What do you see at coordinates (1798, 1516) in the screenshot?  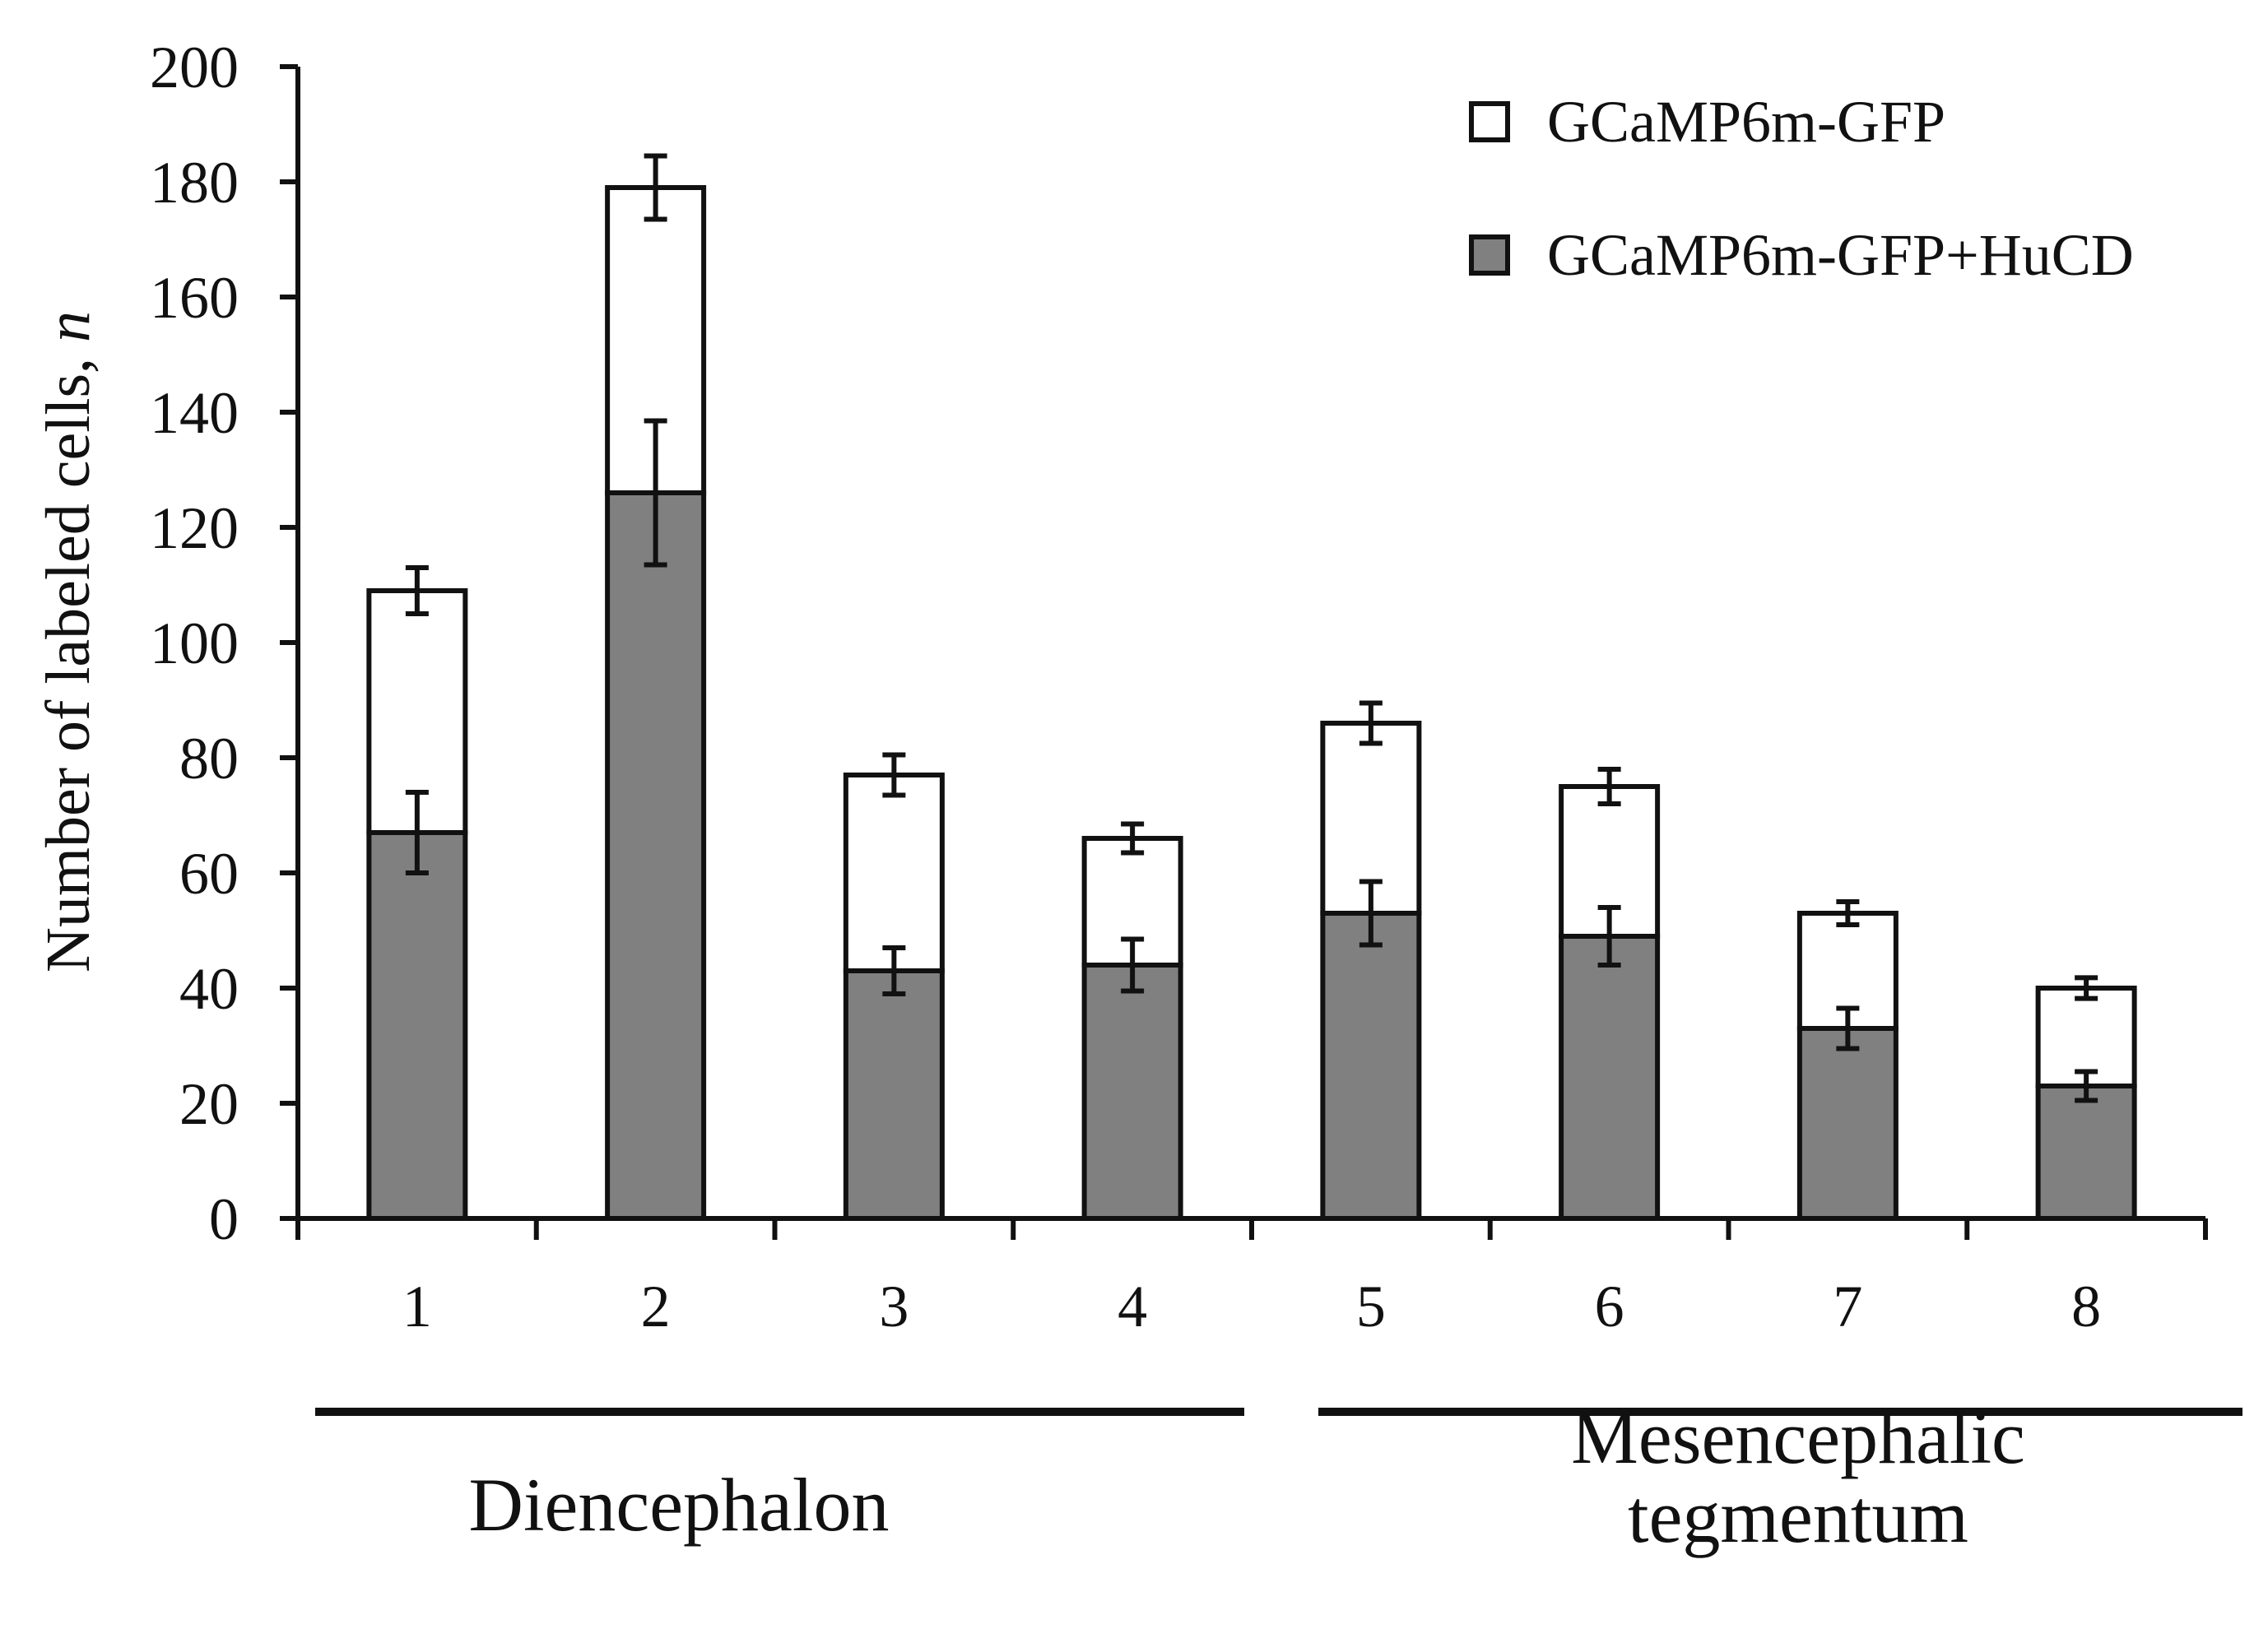 I see `group-label-mesencephalic-tegmentum-line-2: tegmentum` at bounding box center [1798, 1516].